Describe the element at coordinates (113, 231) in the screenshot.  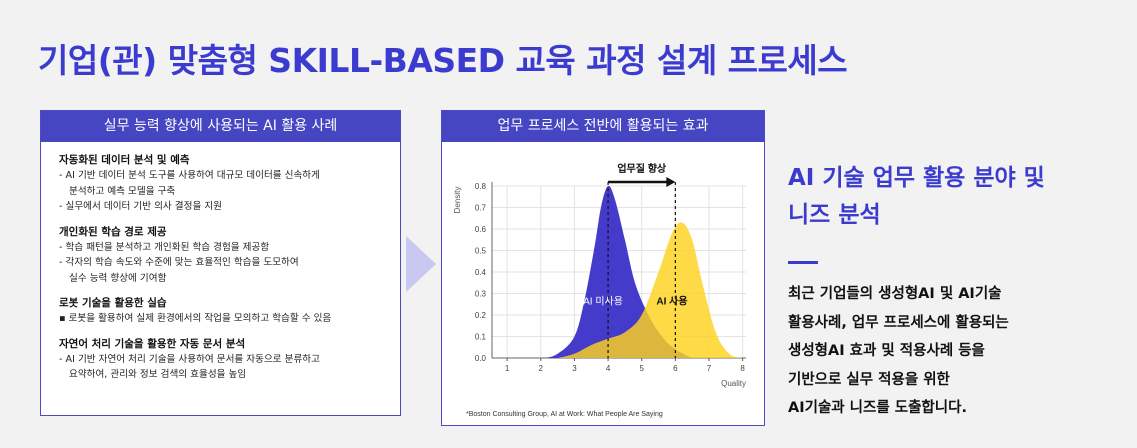
I see `use-case-title: 개인화된 학습 경로 제공` at that location.